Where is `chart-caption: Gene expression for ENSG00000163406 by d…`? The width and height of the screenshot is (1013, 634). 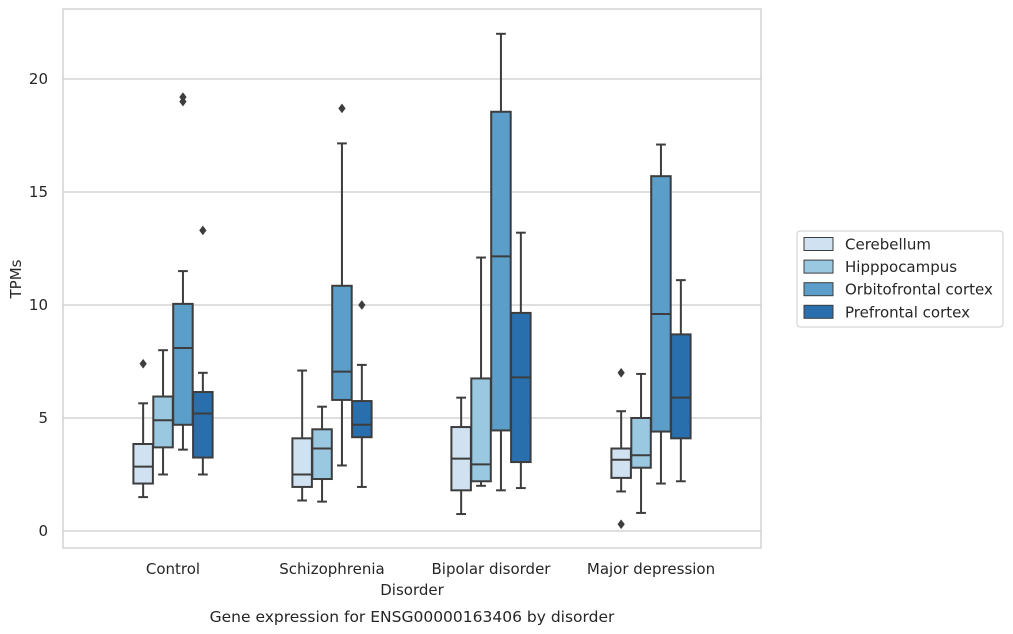 chart-caption: Gene expression for ENSG00000163406 by d… is located at coordinates (412, 617).